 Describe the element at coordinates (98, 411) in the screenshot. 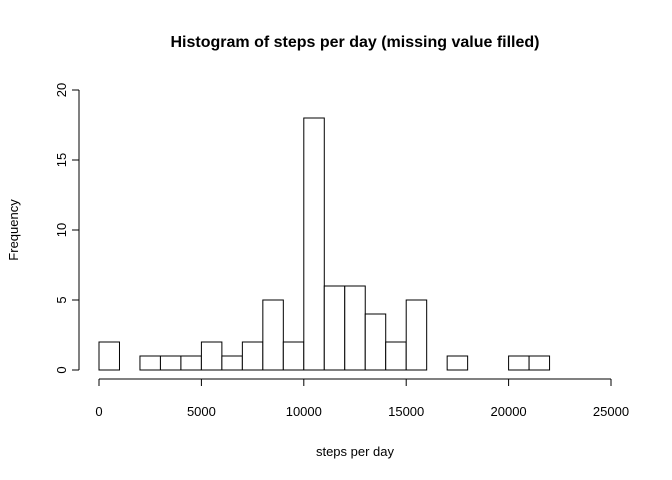

I see `x-tick-label: 0` at that location.